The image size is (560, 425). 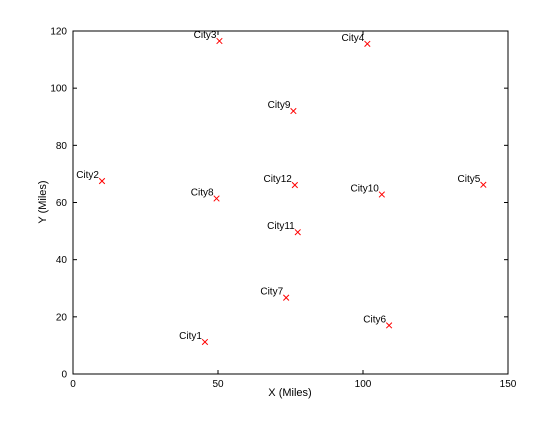 I want to click on data-point: City10, so click(x=368, y=190).